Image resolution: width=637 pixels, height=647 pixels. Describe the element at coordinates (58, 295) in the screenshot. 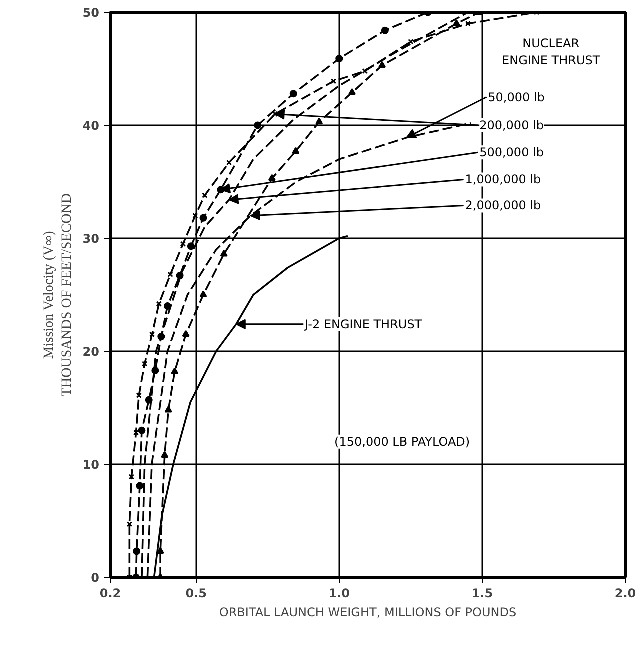

I see `y-axis-title: Mission Velocity (V∞) THOUSANDS OF FEET/SECOND` at that location.